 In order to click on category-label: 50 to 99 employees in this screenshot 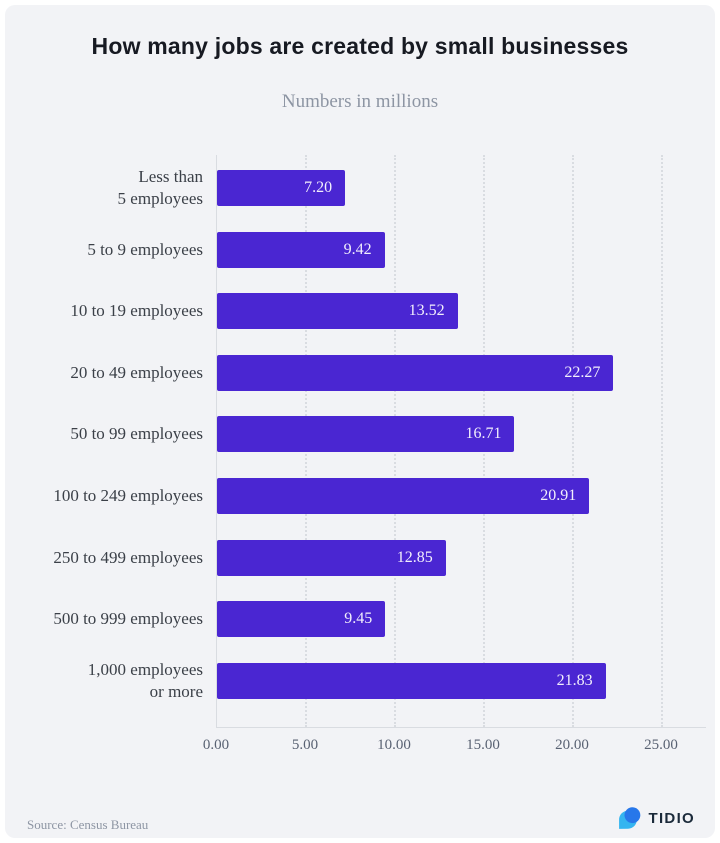, I will do `click(136, 434)`.